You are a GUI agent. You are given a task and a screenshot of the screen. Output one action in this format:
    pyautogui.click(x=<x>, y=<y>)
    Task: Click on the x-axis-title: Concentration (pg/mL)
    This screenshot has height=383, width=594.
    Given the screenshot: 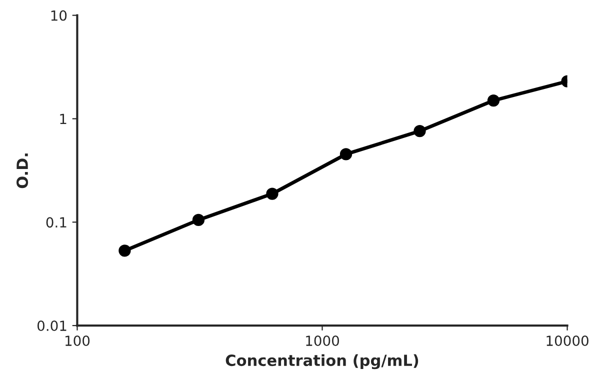 What is the action you would take?
    pyautogui.click(x=322, y=362)
    